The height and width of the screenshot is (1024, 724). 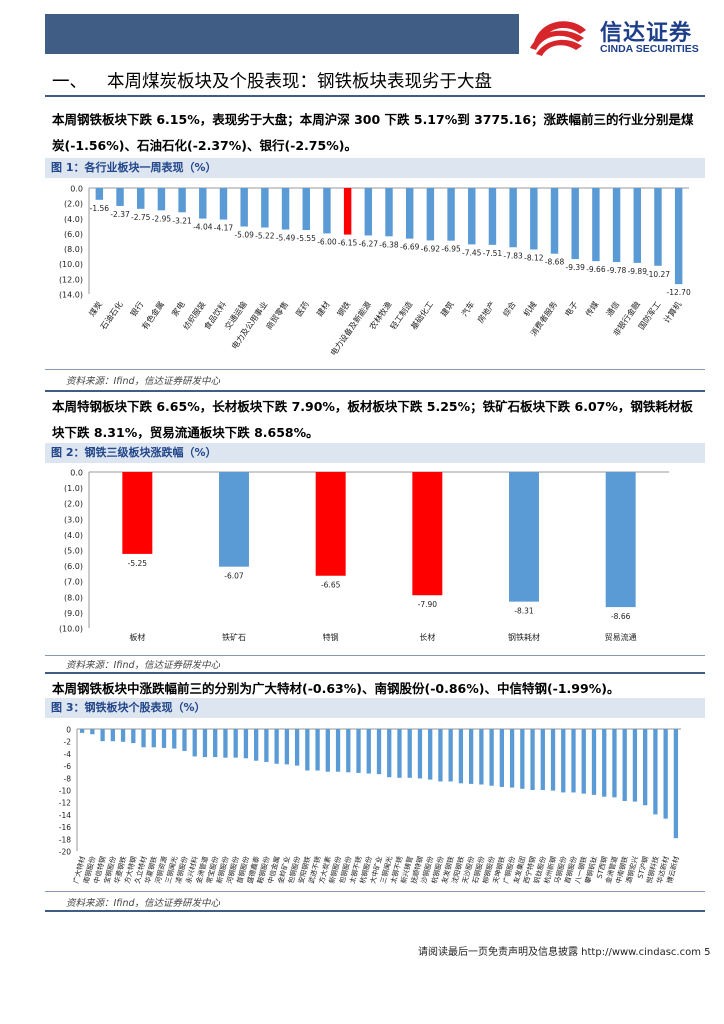 What do you see at coordinates (486, 311) in the screenshot?
I see `fig1-category-label: 房地产` at bounding box center [486, 311].